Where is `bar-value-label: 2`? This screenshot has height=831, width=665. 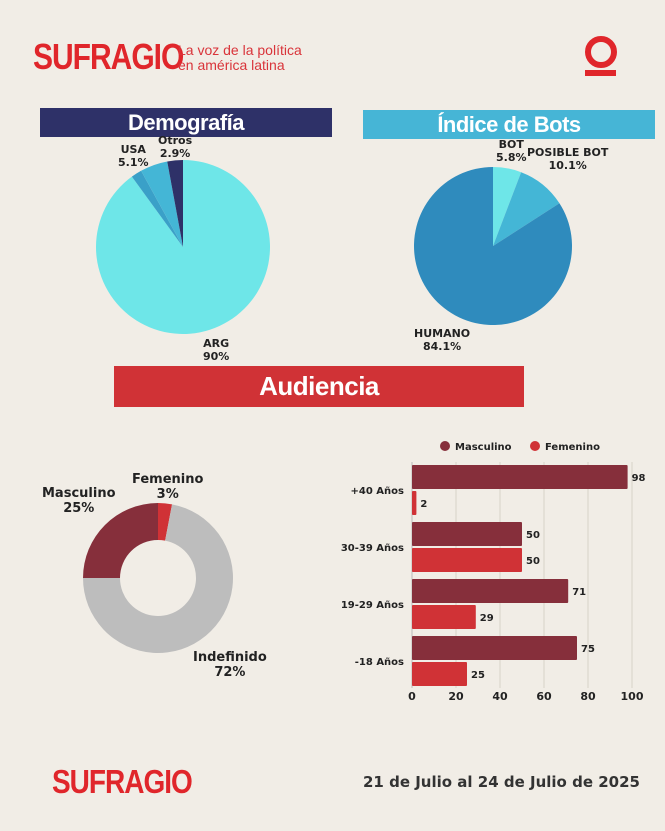
bar-value-label: 2 is located at coordinates (423, 504).